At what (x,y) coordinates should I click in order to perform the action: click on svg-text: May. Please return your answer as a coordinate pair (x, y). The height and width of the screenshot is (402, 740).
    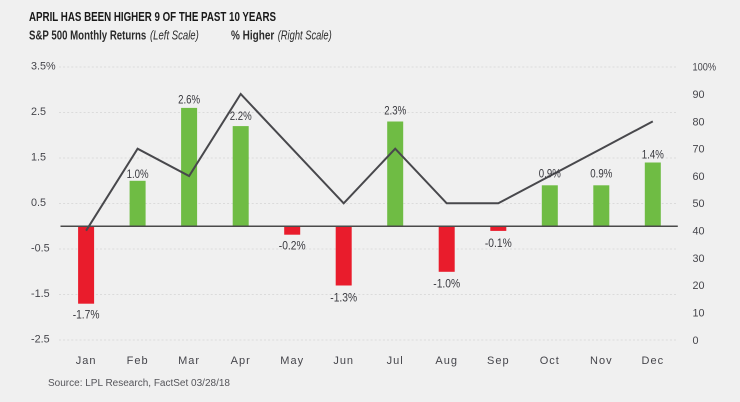
    Looking at the image, I should click on (292, 361).